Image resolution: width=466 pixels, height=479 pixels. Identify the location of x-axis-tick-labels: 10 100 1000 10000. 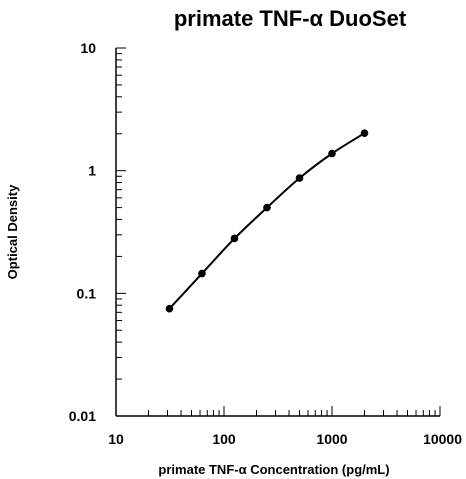
(285, 439).